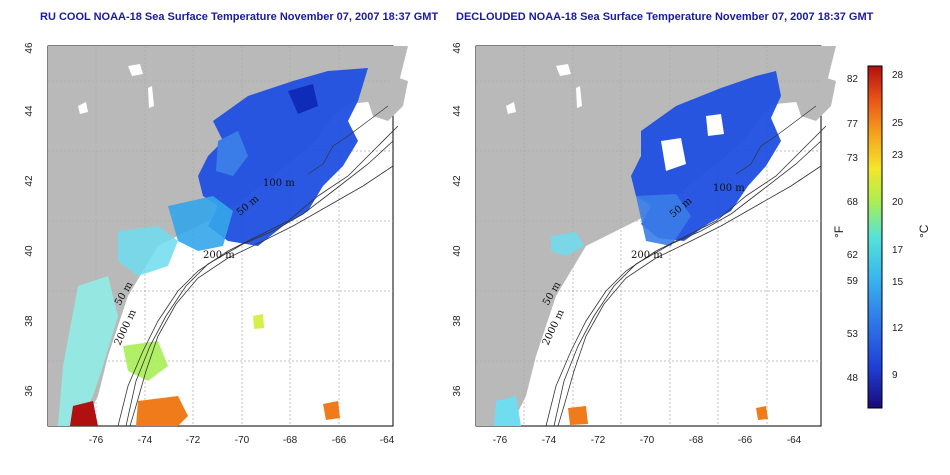 Image resolution: width=950 pixels, height=475 pixels. I want to click on colorbar-c-9: 9, so click(895, 375).